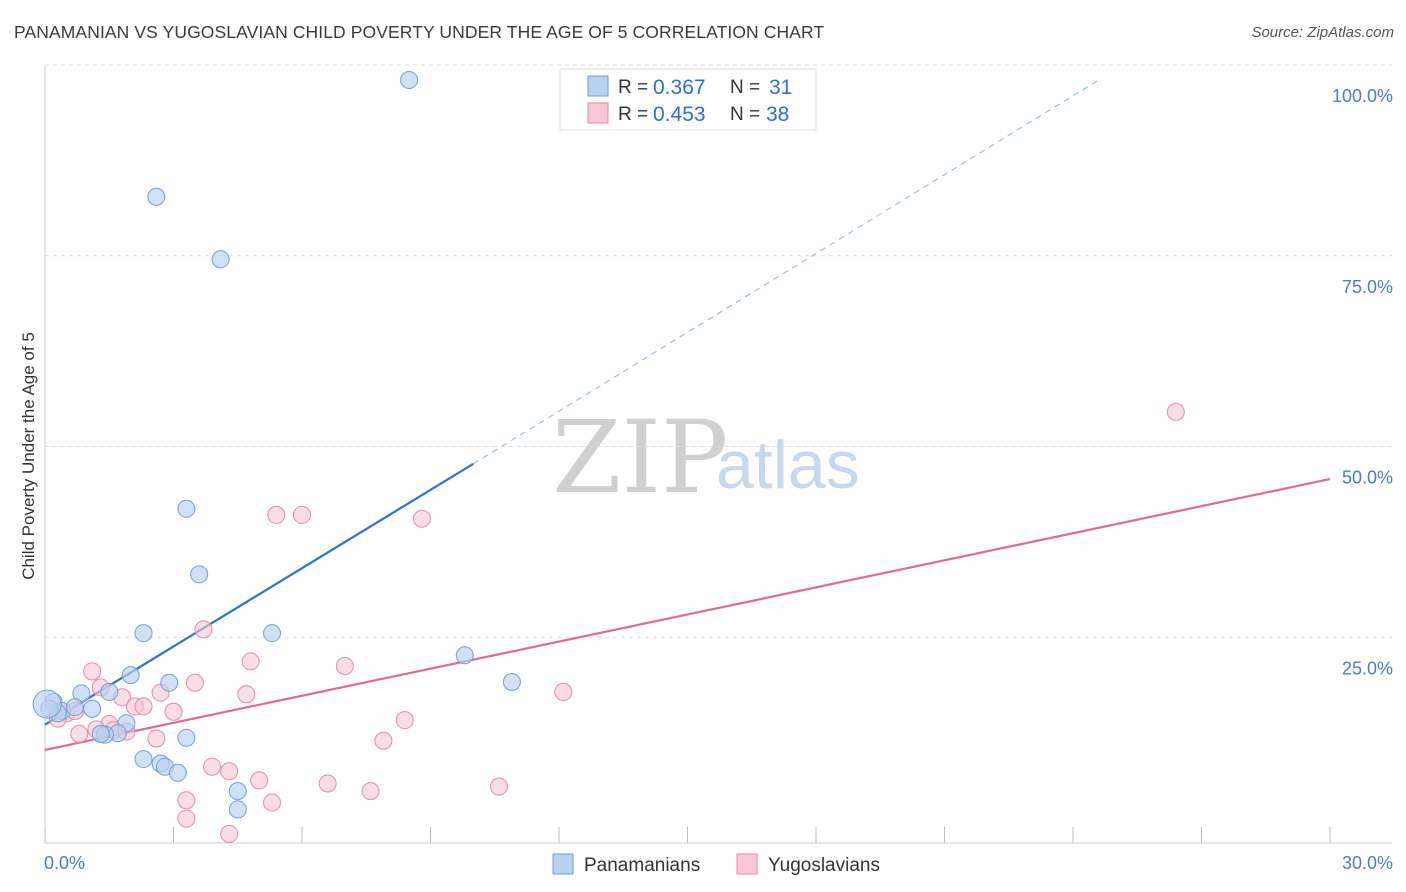 This screenshot has height=892, width=1406. Describe the element at coordinates (1362, 96) in the screenshot. I see `y-tick-label-100: 100.0%` at that location.